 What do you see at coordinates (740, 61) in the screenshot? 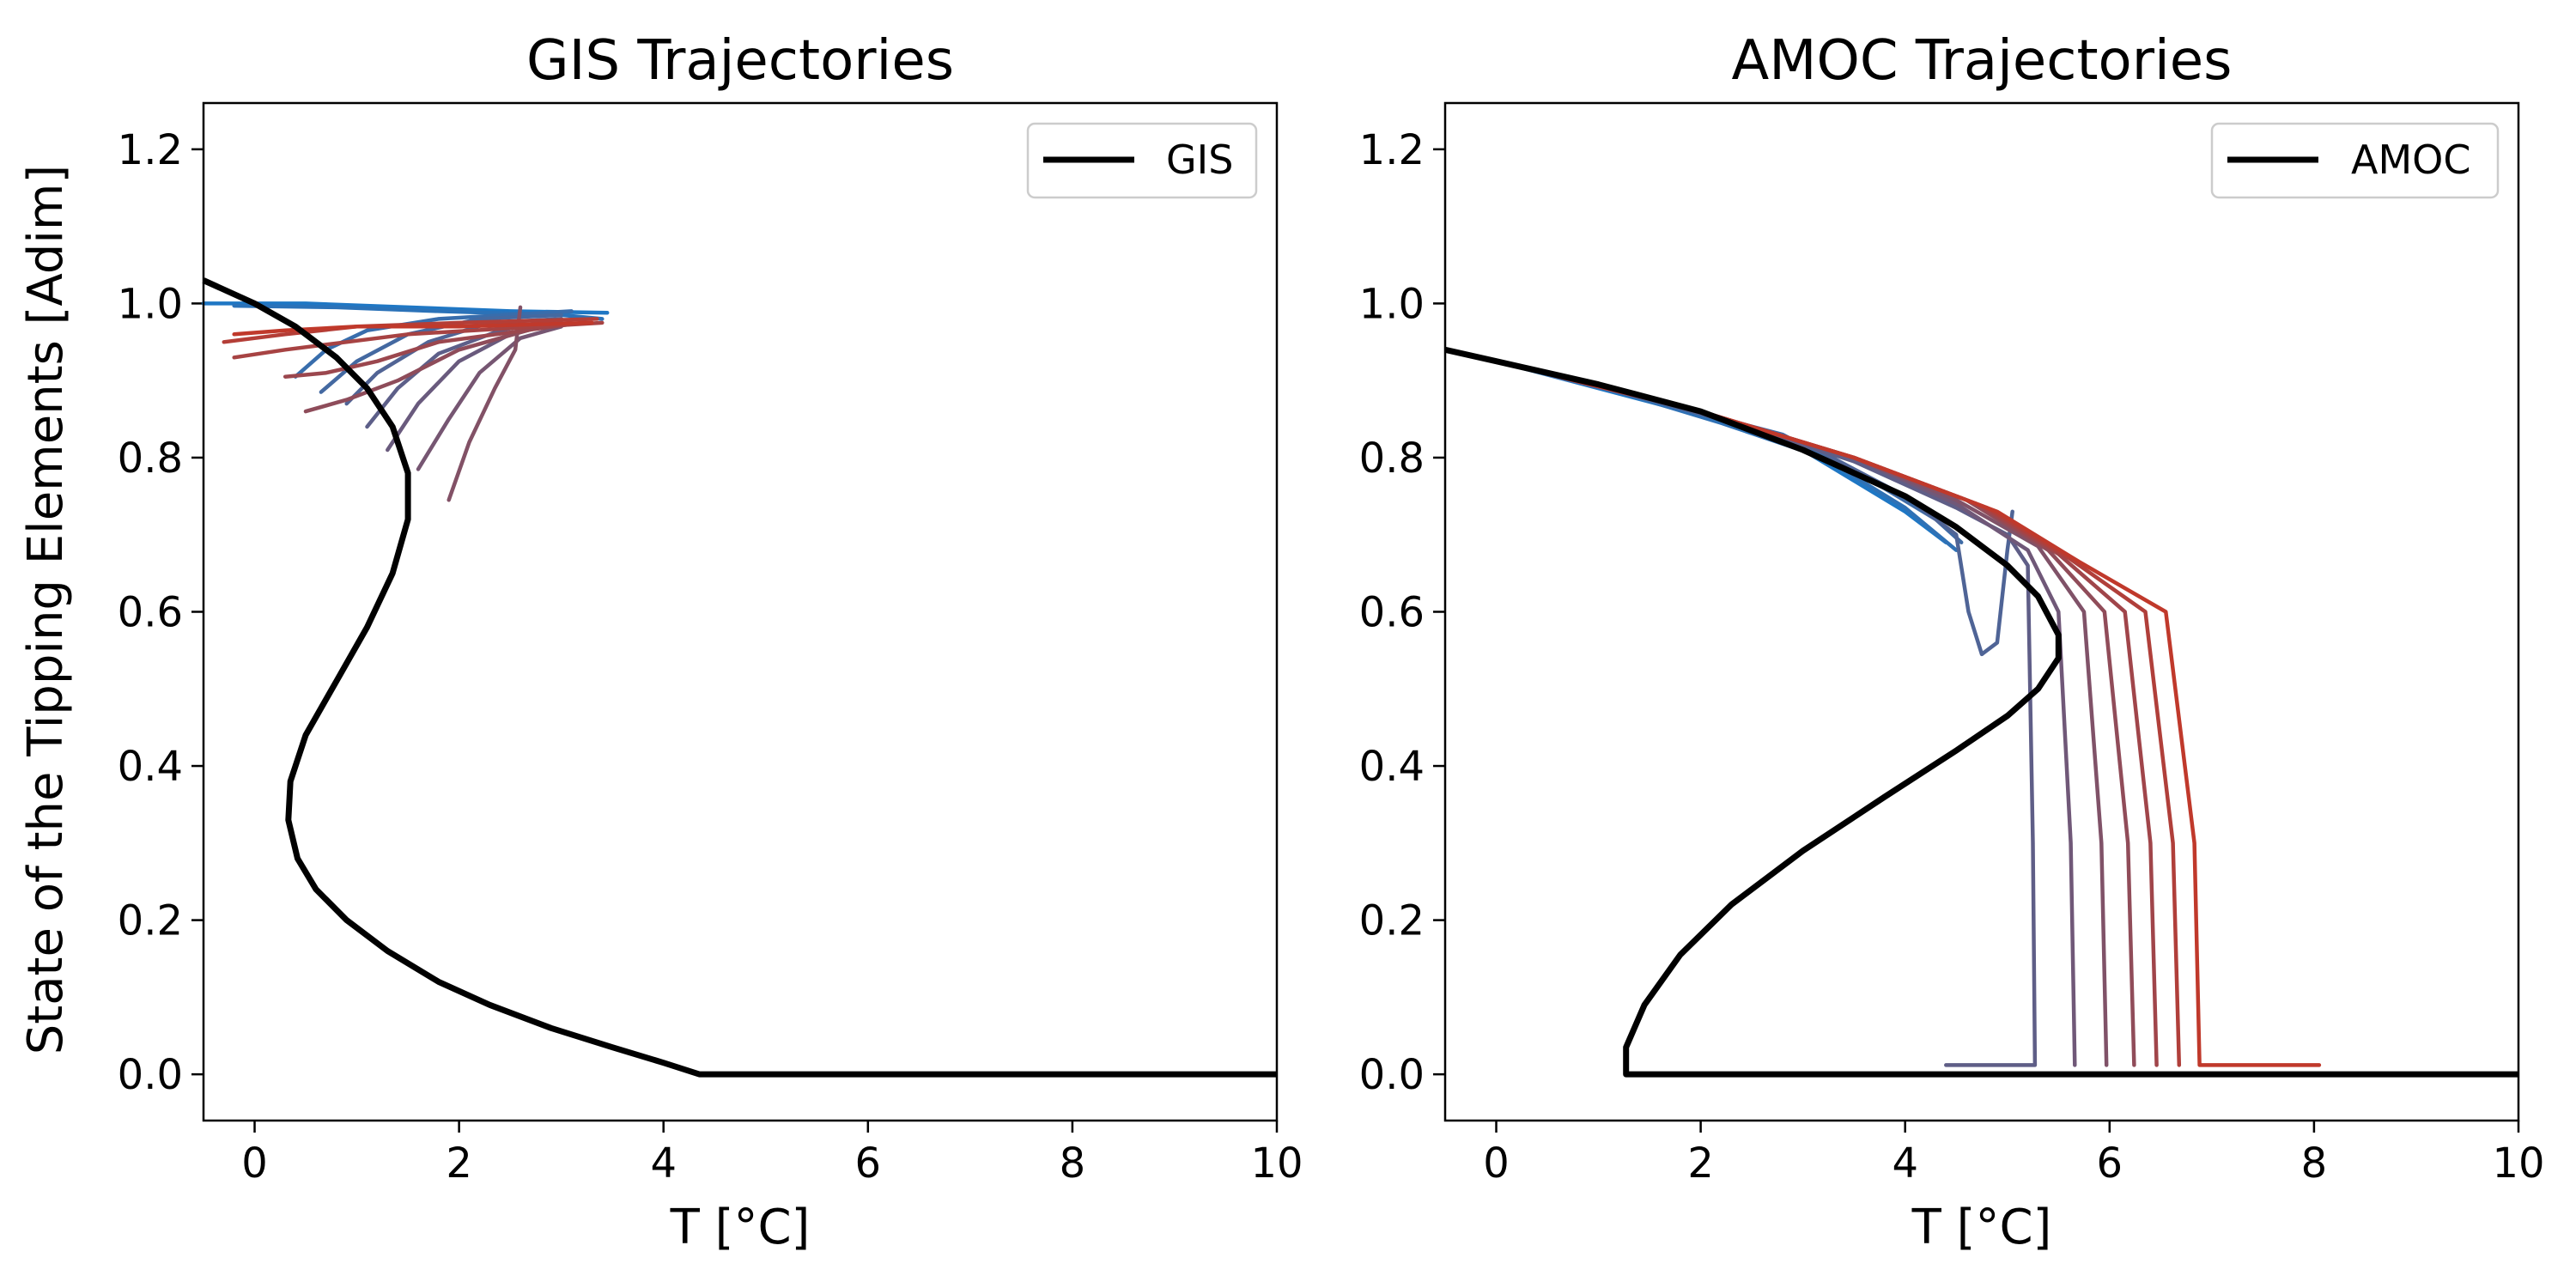
I see `gis-chart-title: GIS Trajectories` at bounding box center [740, 61].